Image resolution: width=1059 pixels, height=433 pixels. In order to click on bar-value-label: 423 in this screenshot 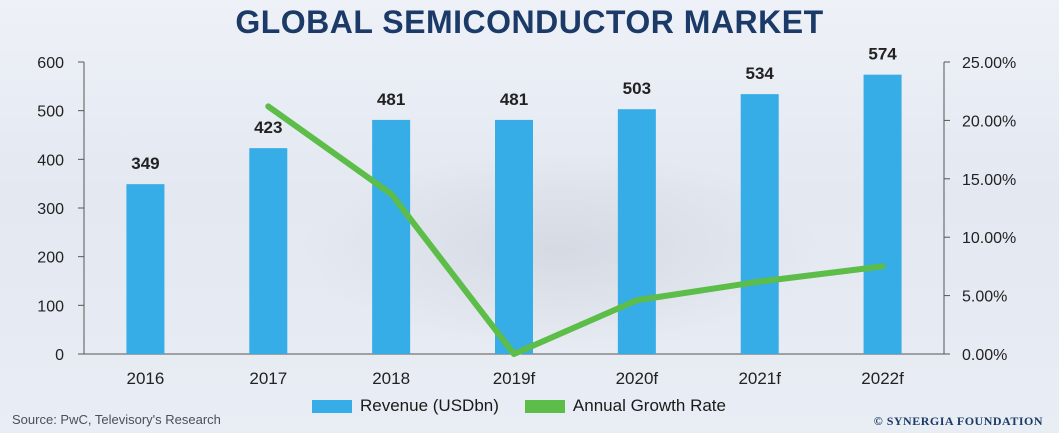, I will do `click(268, 127)`.